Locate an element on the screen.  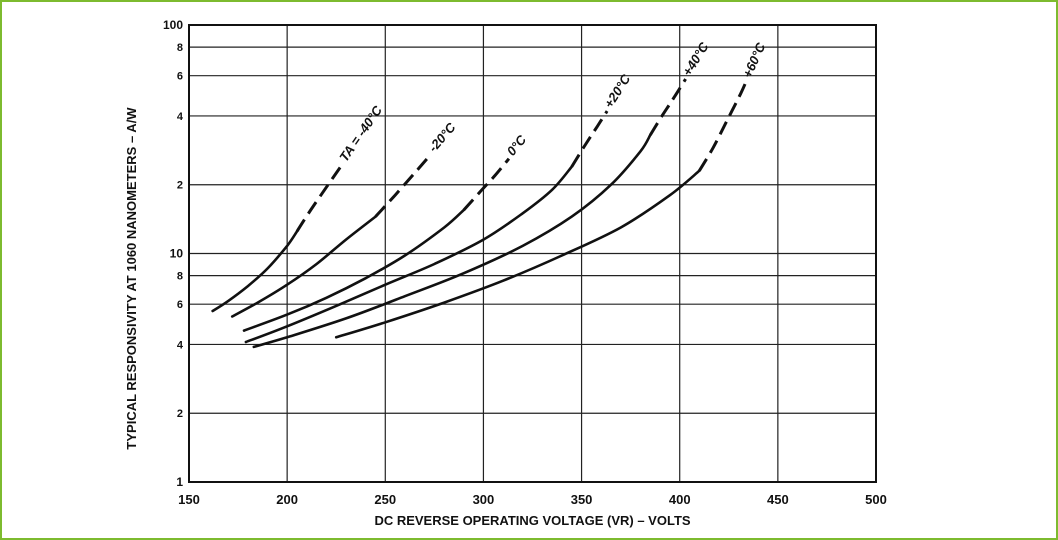
x-tick-label: 150 is located at coordinates (189, 499).